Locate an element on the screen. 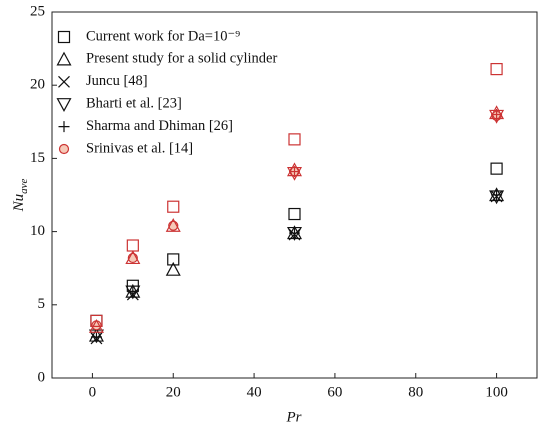 The height and width of the screenshot is (432, 550). y-tick-label: 20 is located at coordinates (37, 85).